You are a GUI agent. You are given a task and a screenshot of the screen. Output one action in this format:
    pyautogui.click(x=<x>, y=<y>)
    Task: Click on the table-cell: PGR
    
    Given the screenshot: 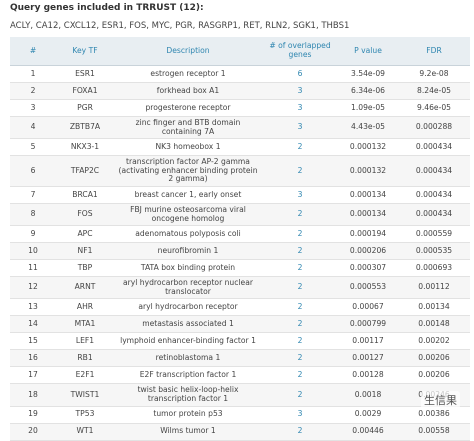 What is the action you would take?
    pyautogui.click(x=85, y=108)
    